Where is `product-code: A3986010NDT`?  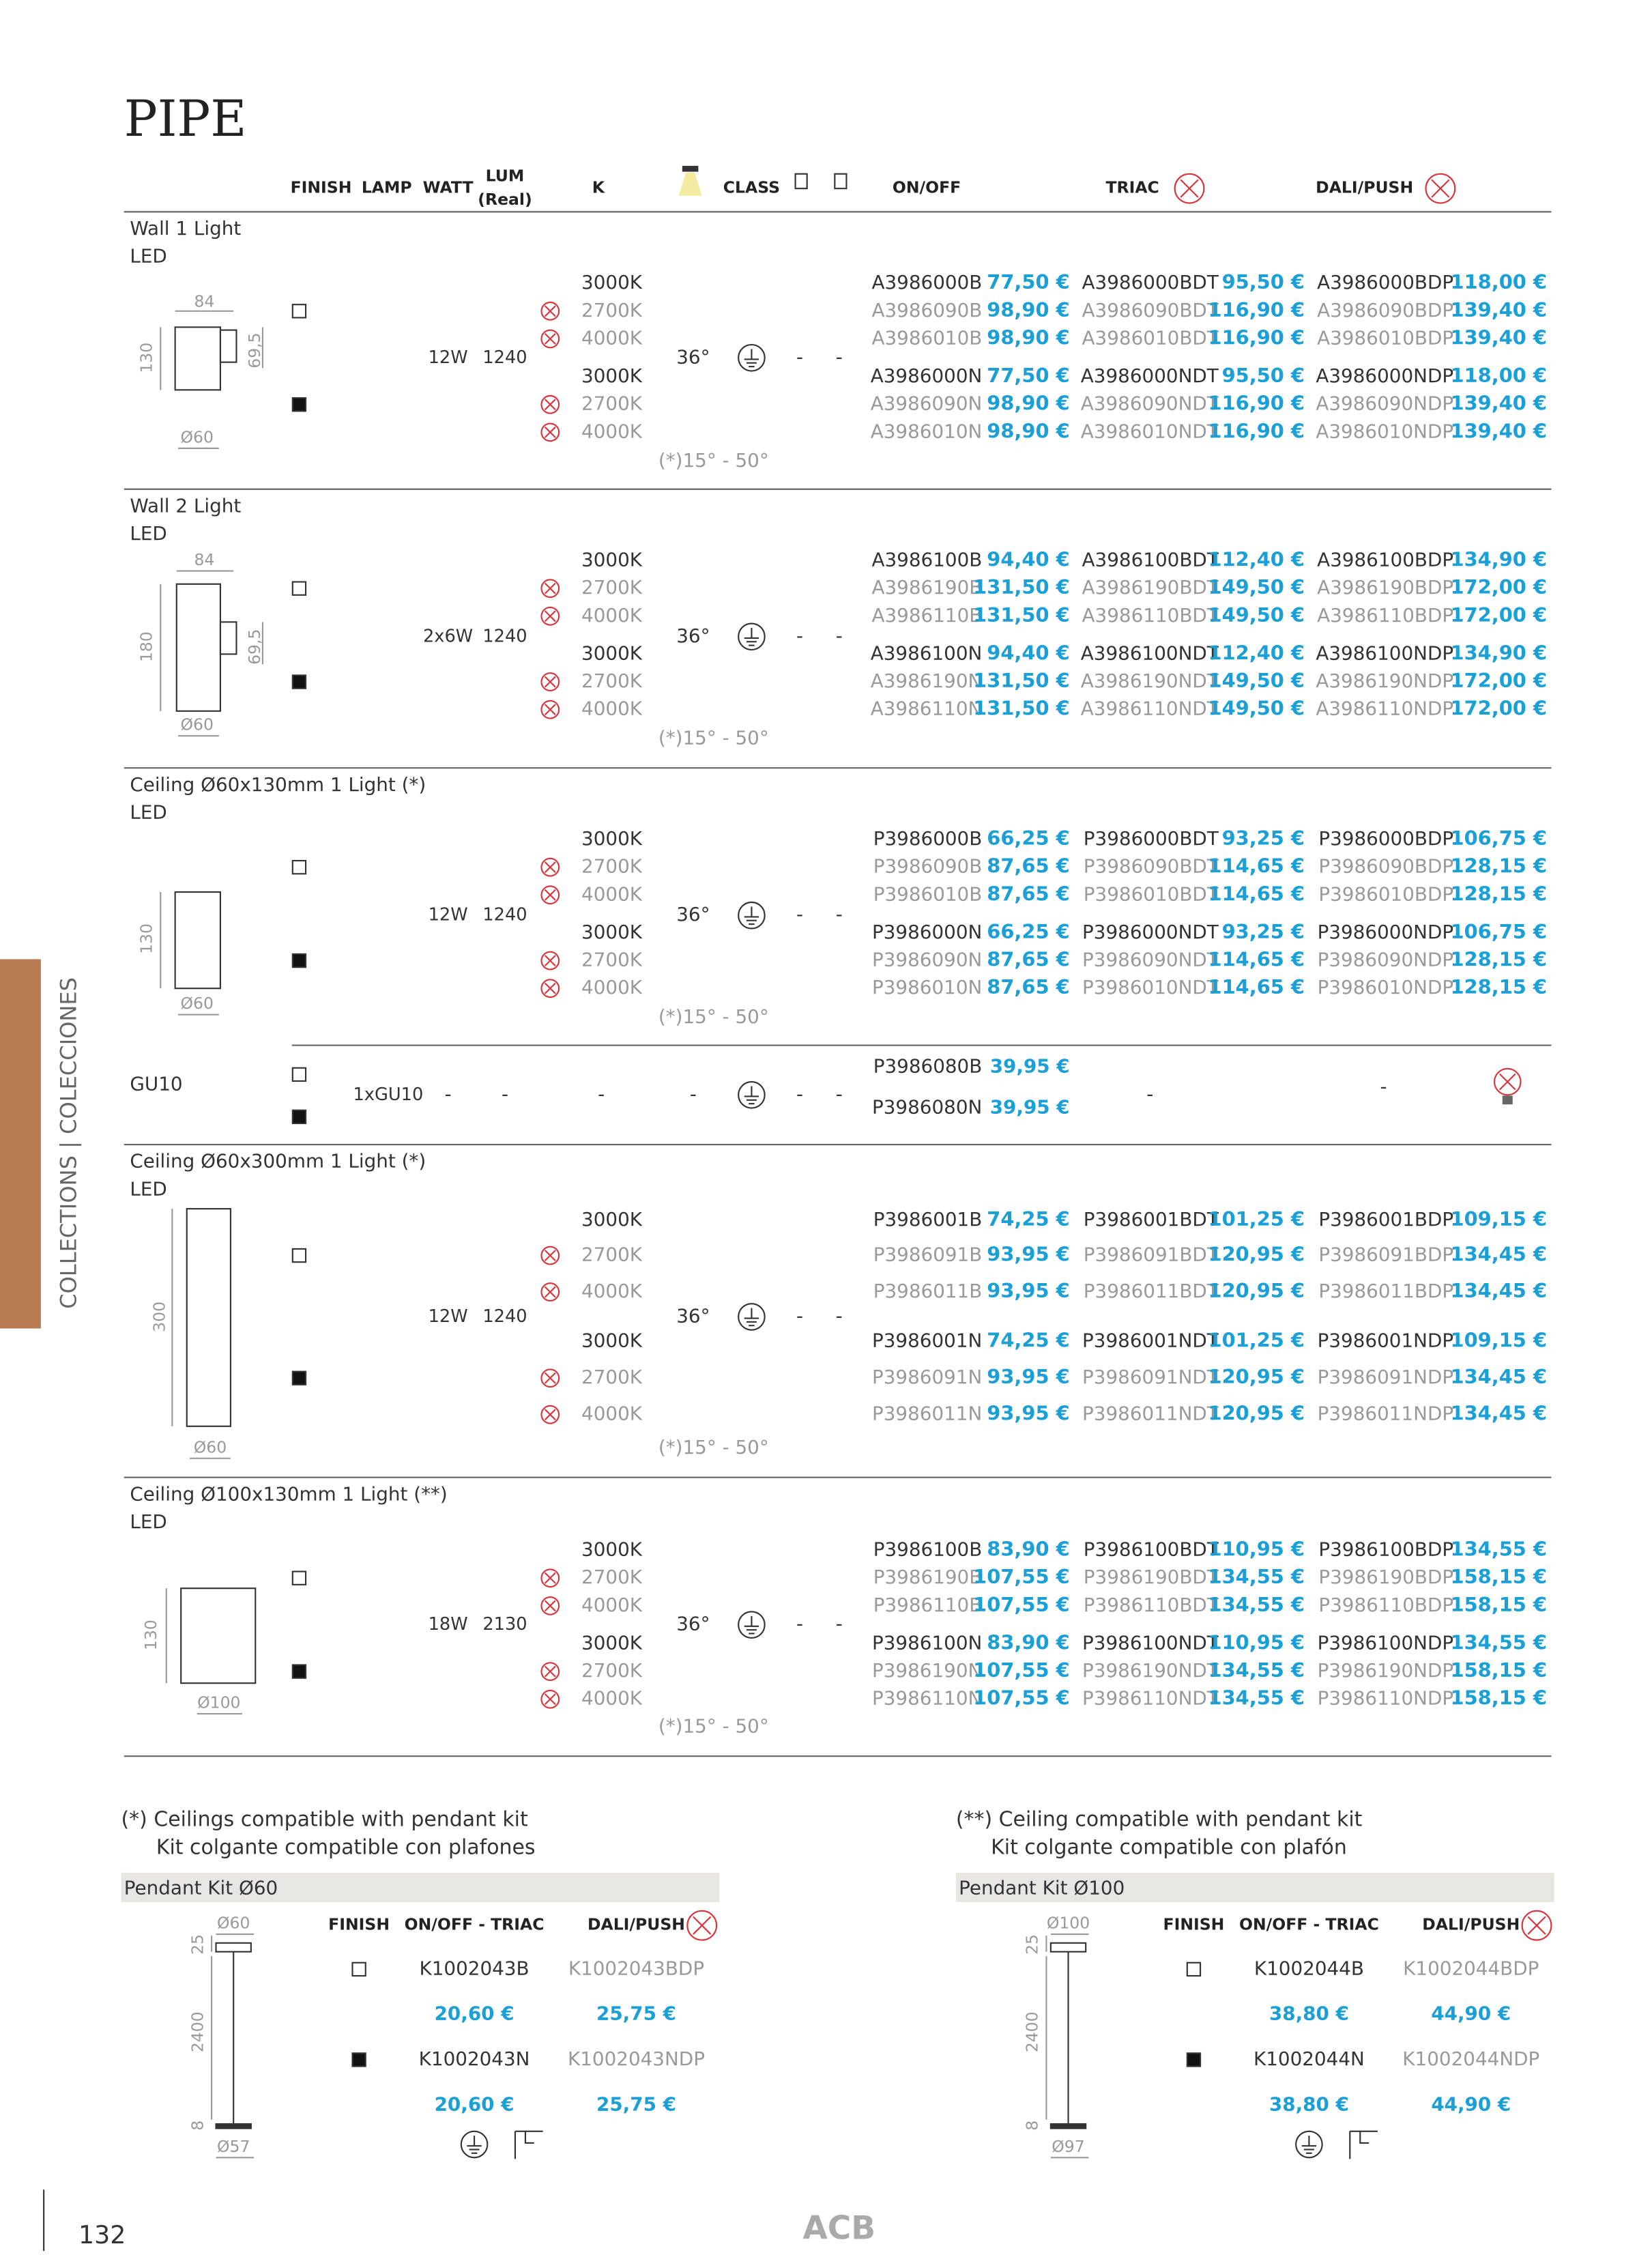
product-code: A3986010NDT is located at coordinates (1150, 431).